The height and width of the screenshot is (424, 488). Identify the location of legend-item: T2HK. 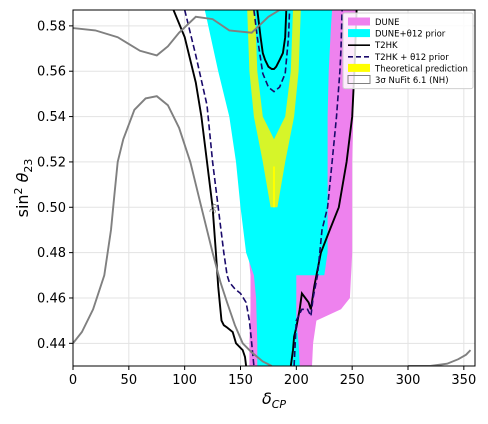
(373, 46).